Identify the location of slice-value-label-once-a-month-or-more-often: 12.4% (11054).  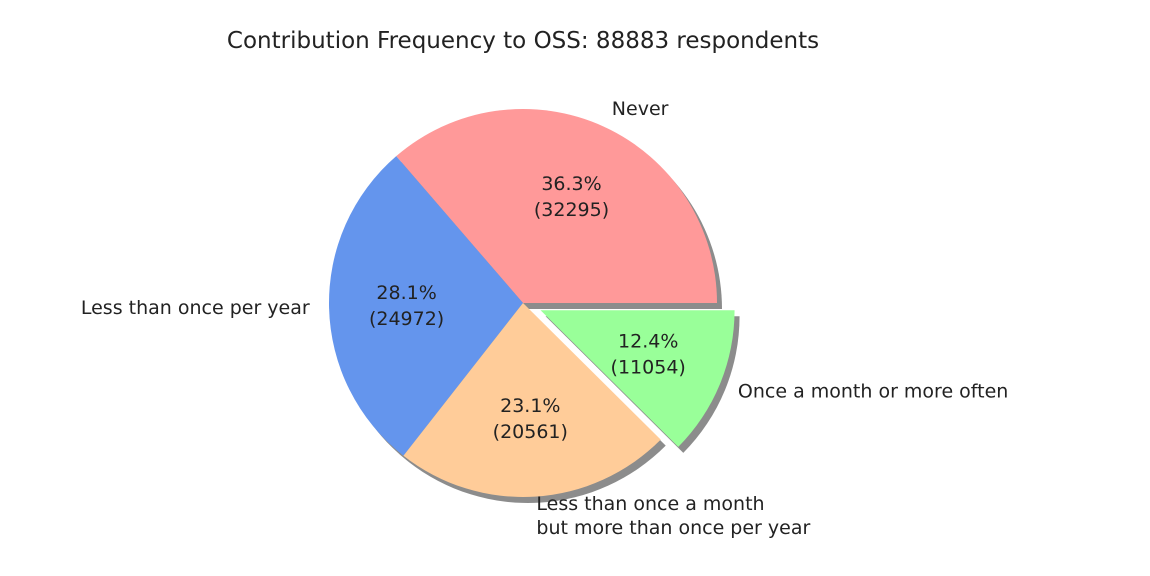
(648, 355).